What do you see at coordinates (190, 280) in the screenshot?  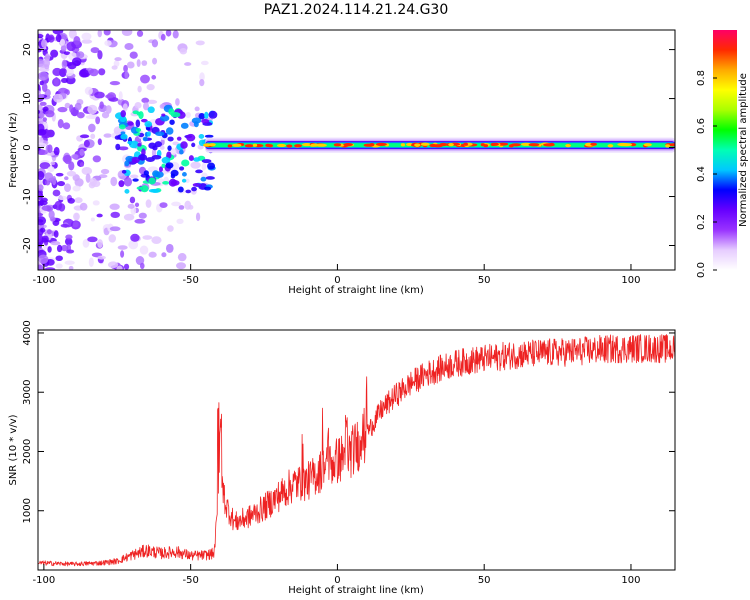 I see `spectrogram-x-tick-label: -50` at bounding box center [190, 280].